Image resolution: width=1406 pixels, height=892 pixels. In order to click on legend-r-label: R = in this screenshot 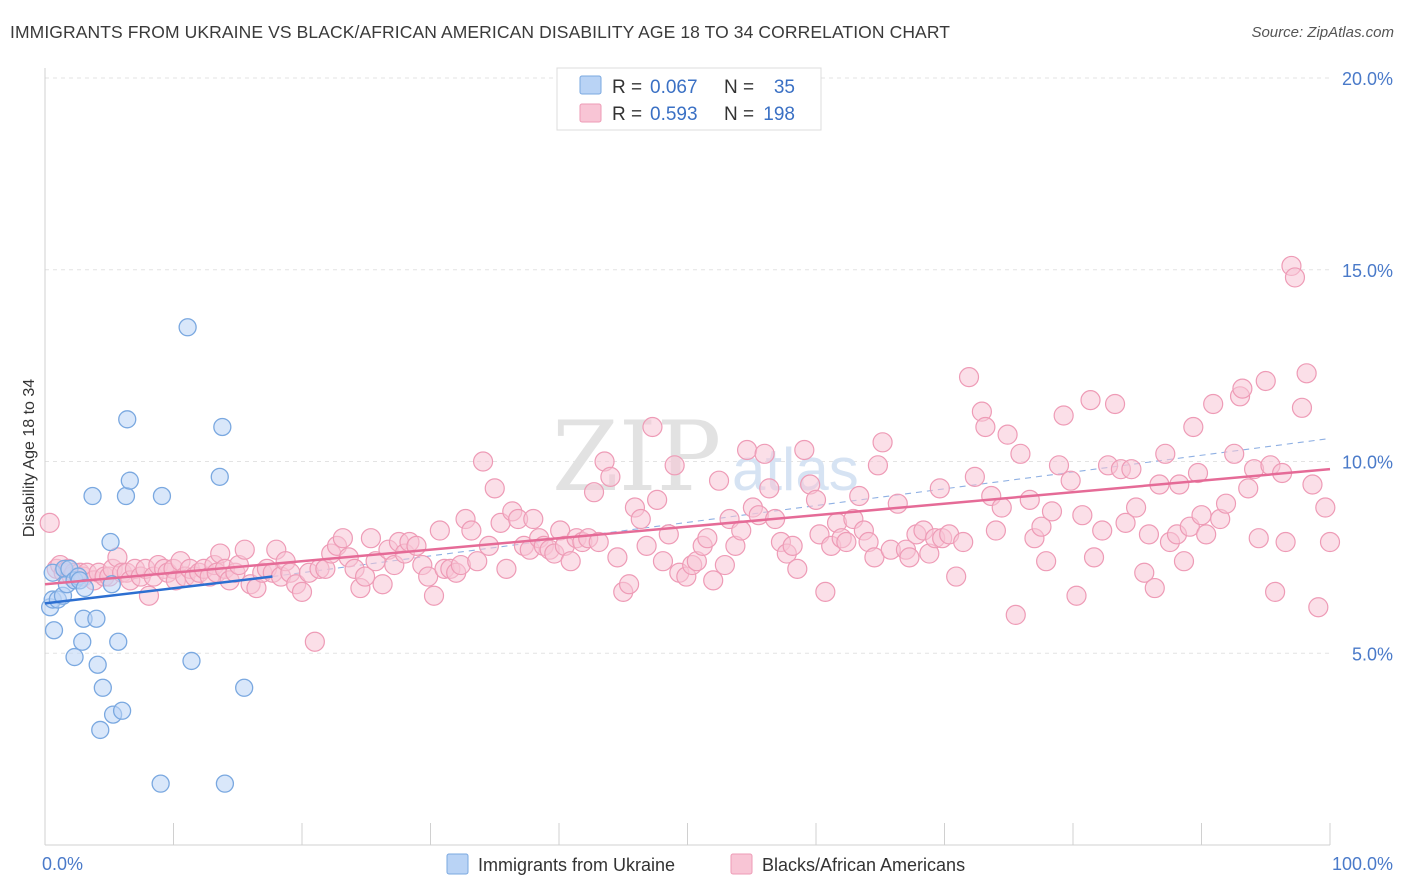, I will do `click(627, 114)`.